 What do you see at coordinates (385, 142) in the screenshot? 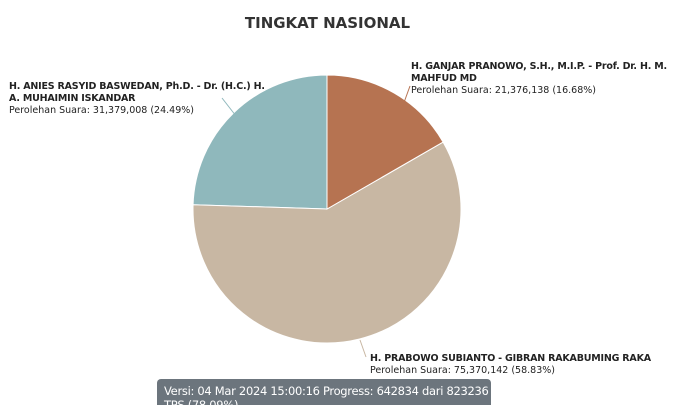
I see `slice-ganjar` at bounding box center [385, 142].